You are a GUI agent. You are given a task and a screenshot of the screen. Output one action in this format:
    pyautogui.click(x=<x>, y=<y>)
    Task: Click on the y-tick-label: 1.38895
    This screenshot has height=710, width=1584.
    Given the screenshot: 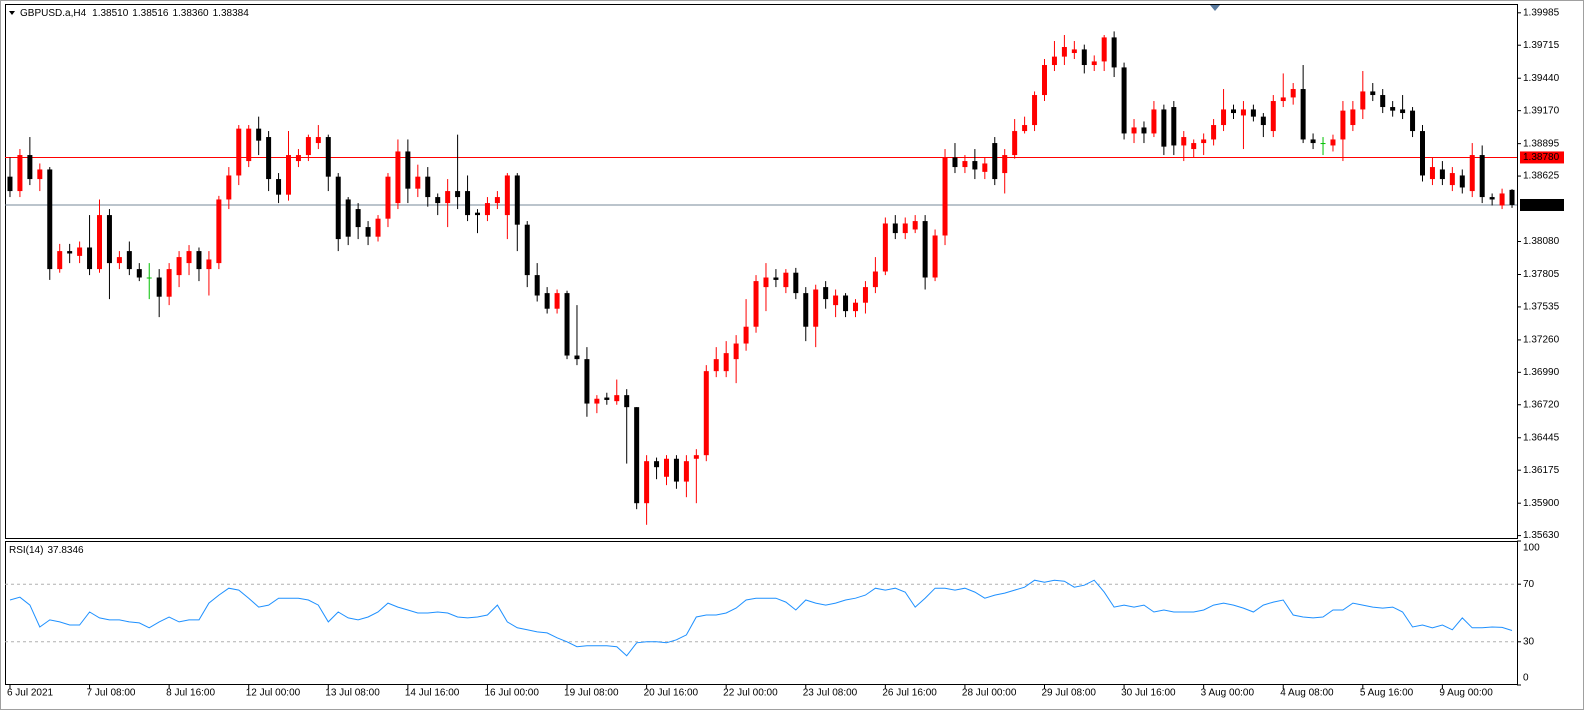 What is the action you would take?
    pyautogui.click(x=1541, y=143)
    